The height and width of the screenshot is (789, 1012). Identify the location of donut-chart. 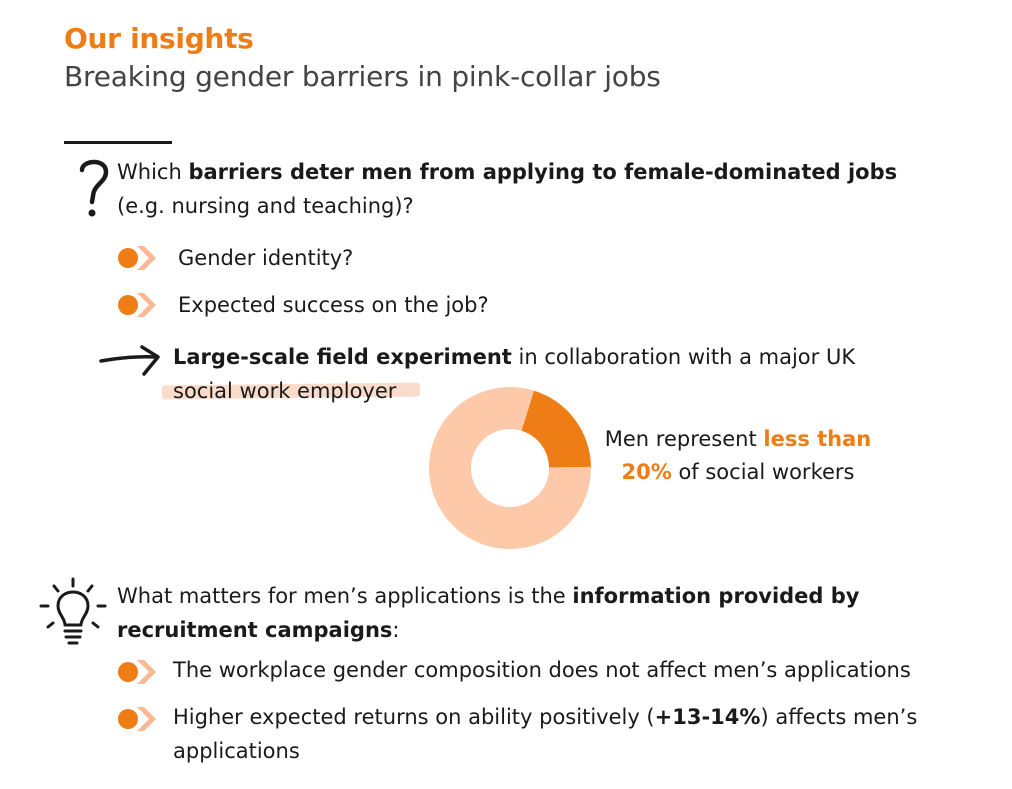
(510, 468).